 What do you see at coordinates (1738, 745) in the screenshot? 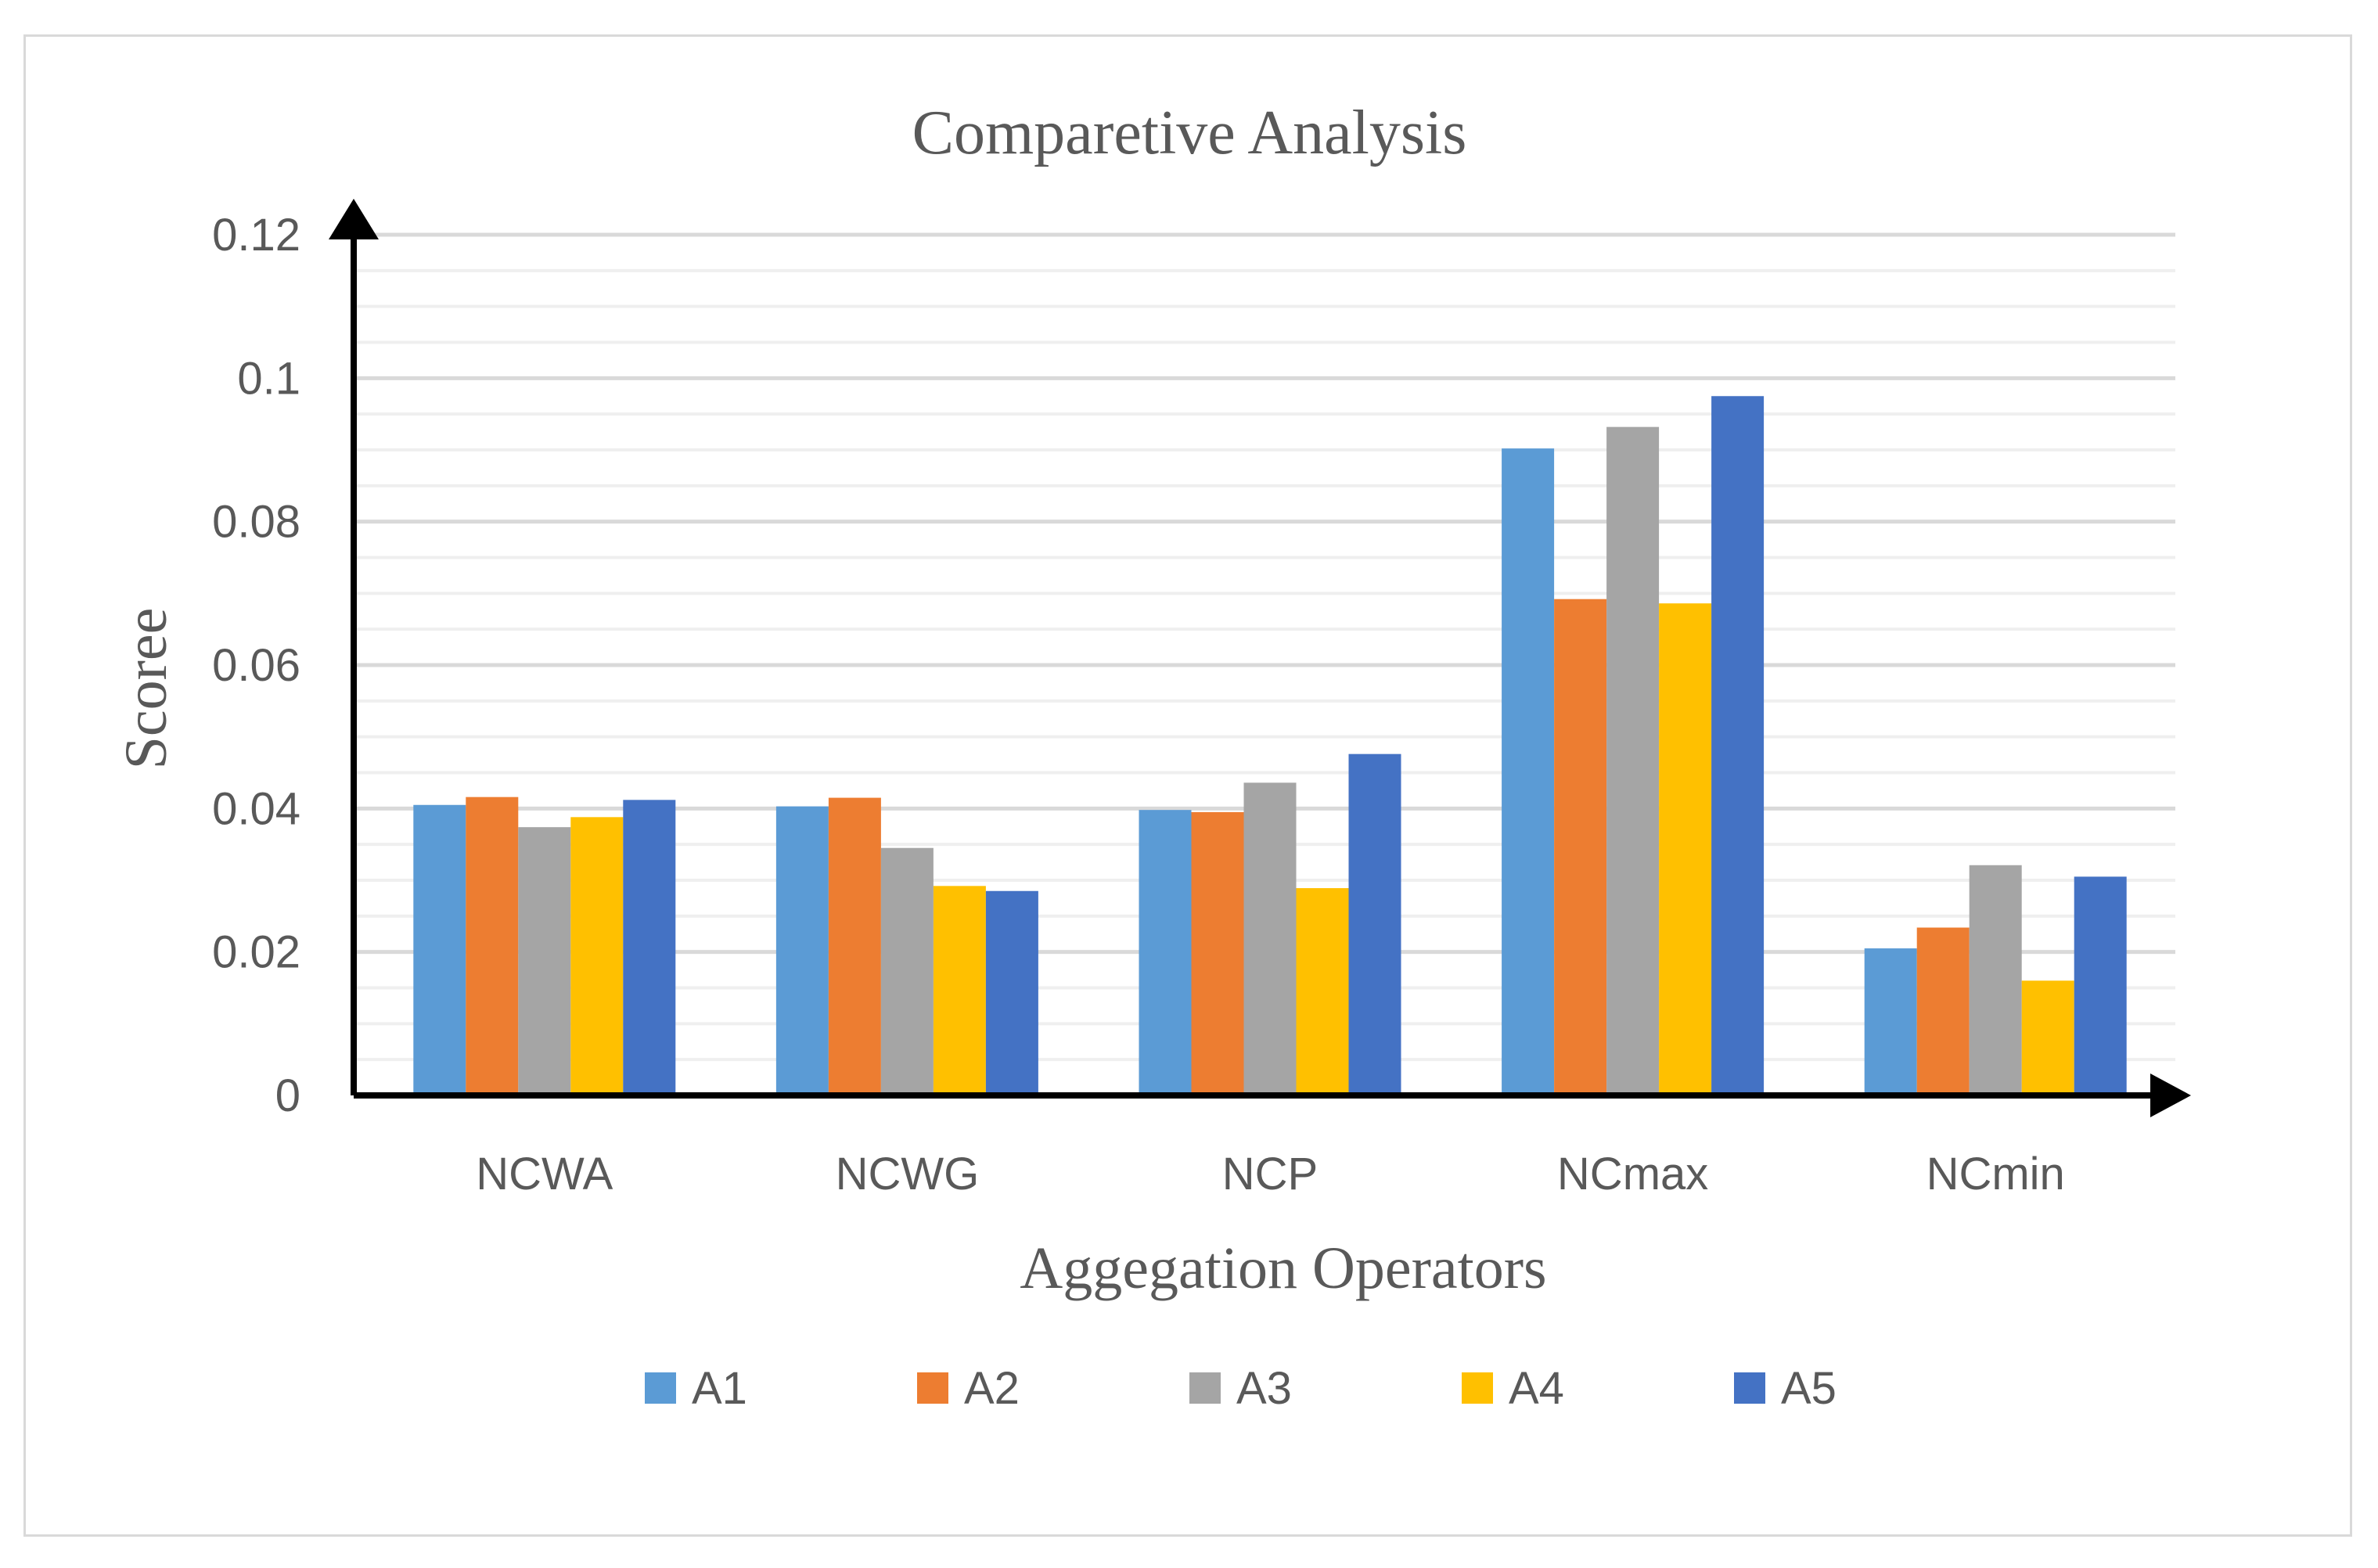
I see `bar-a5-ncmax` at bounding box center [1738, 745].